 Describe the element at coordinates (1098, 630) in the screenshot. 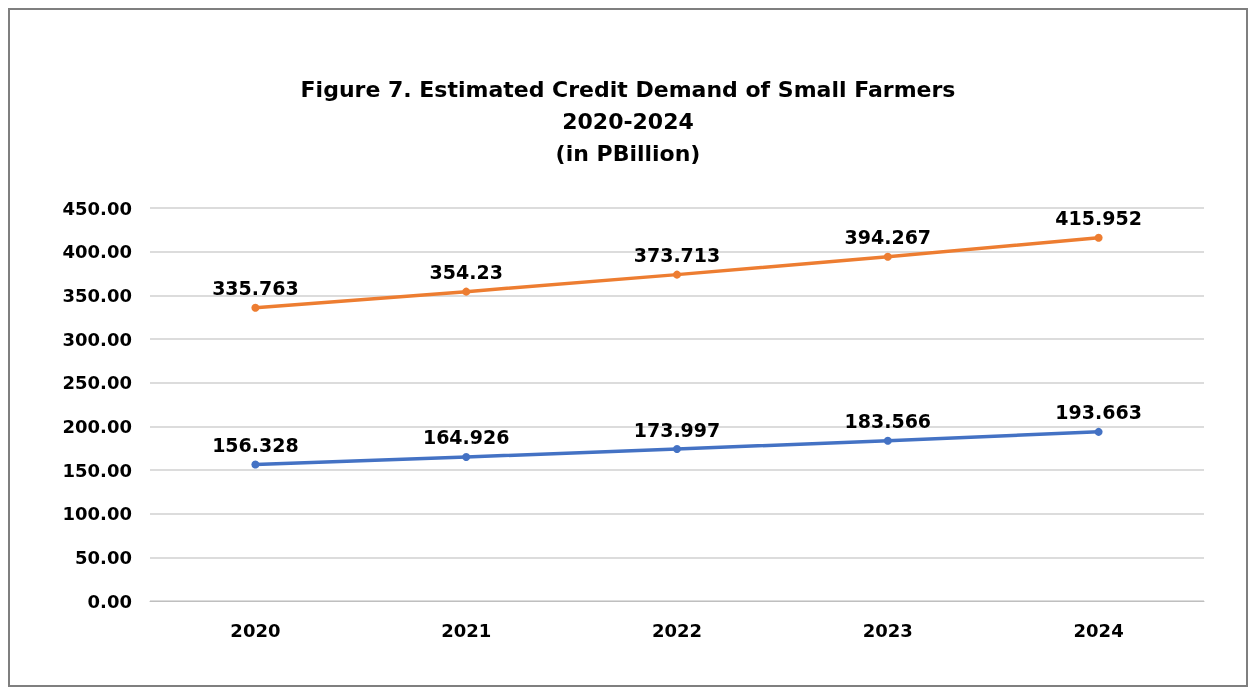

I see `x-tick-label: 2024` at that location.